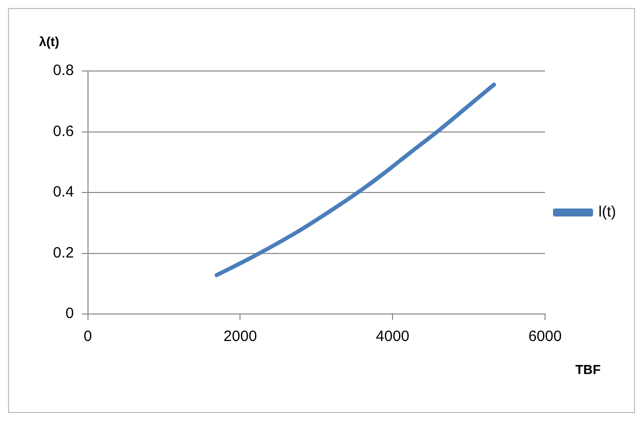 The height and width of the screenshot is (421, 643). I want to click on x-tick-label: 4000, so click(393, 337).